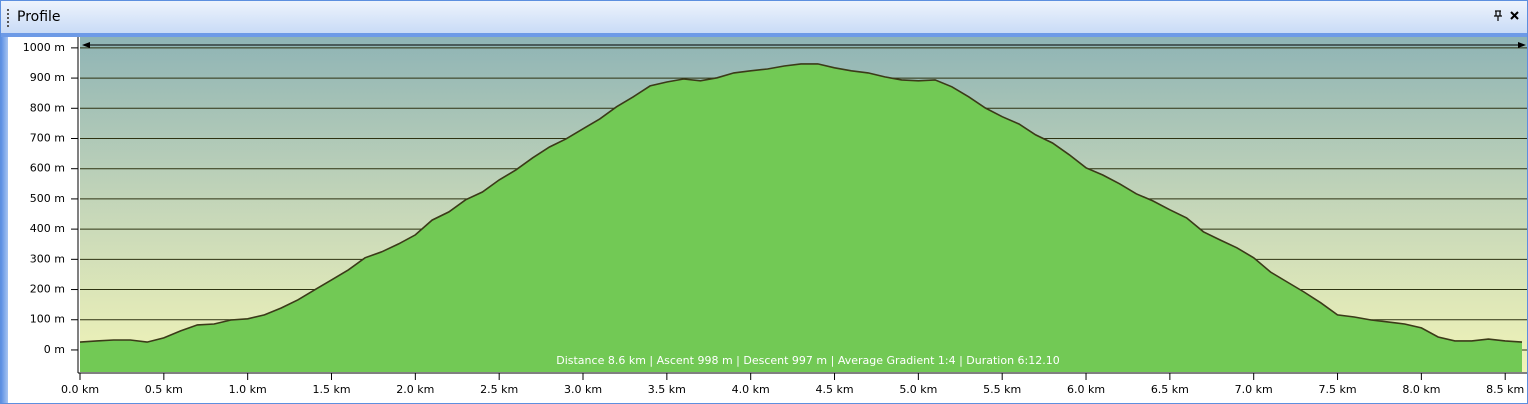 The height and width of the screenshot is (404, 1528). What do you see at coordinates (248, 389) in the screenshot?
I see `x-tick-label: 1.0 km` at bounding box center [248, 389].